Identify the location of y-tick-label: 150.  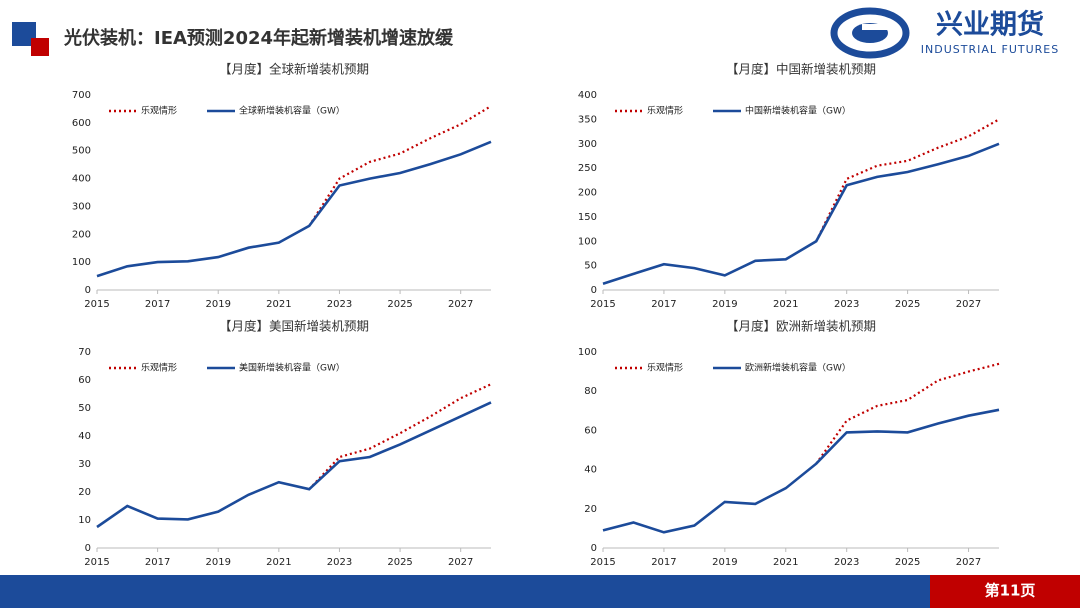
(587, 217).